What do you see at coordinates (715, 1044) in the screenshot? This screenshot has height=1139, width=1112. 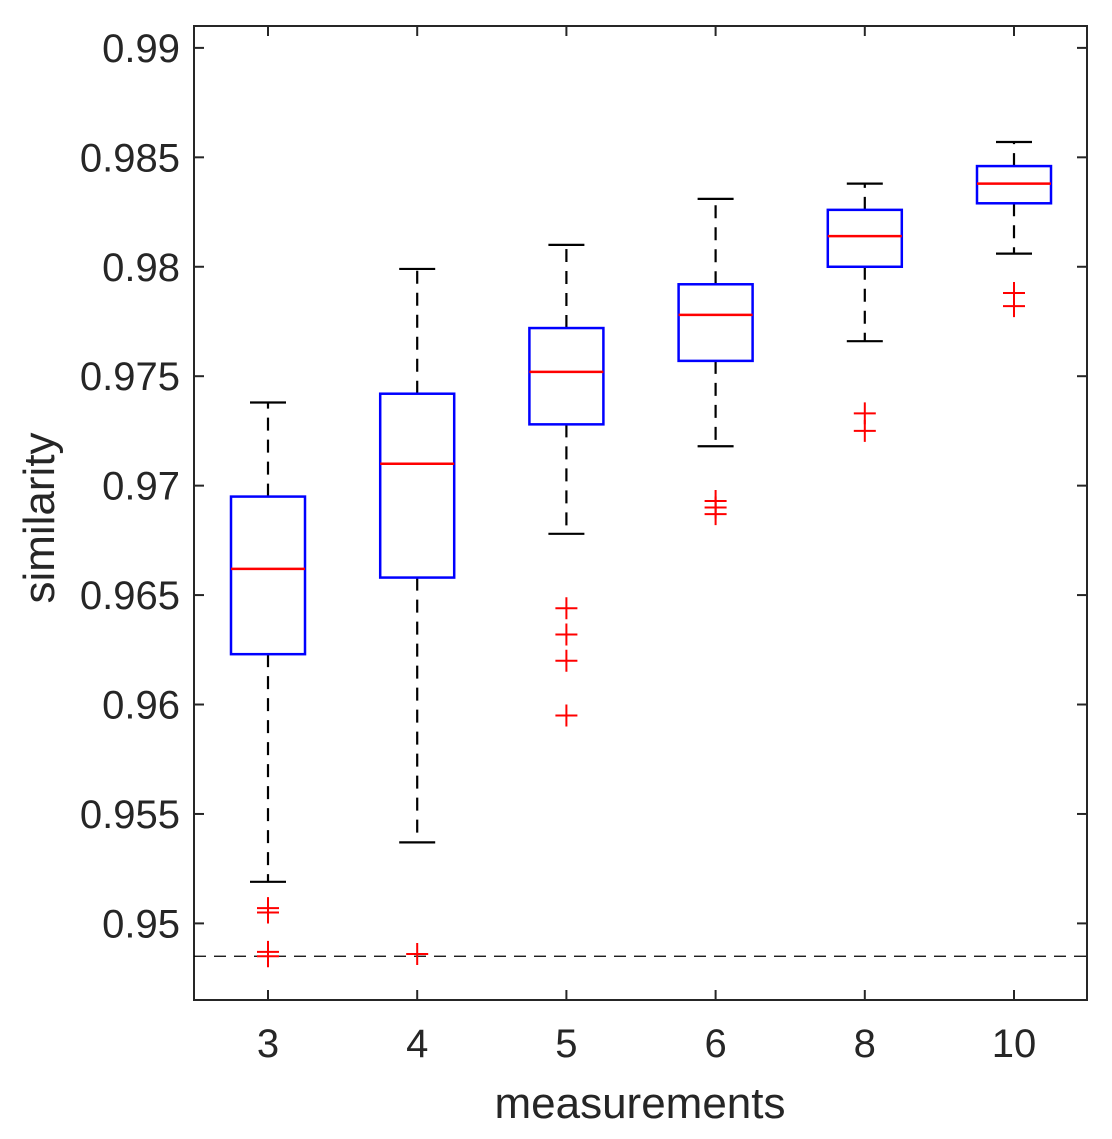 I see `x-tick-label: 6` at bounding box center [715, 1044].